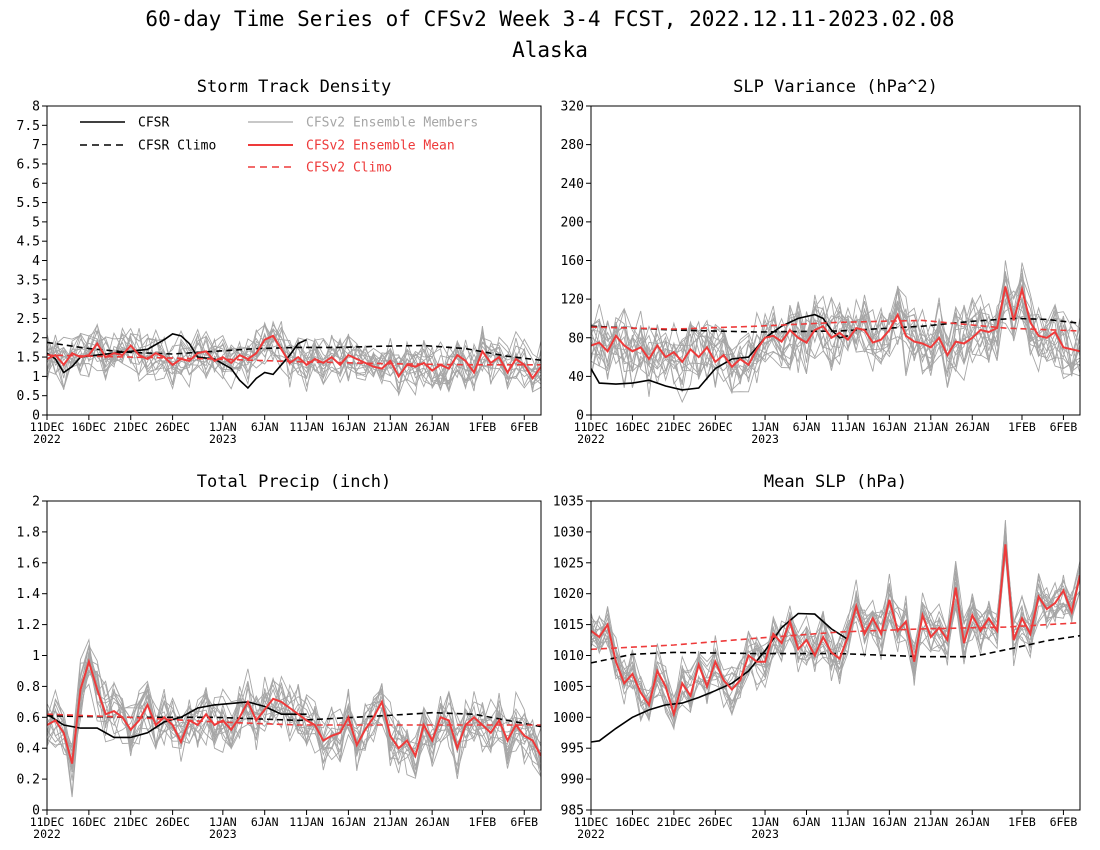  What do you see at coordinates (36, 261) in the screenshot?
I see `y-tick-label: 4` at bounding box center [36, 261].